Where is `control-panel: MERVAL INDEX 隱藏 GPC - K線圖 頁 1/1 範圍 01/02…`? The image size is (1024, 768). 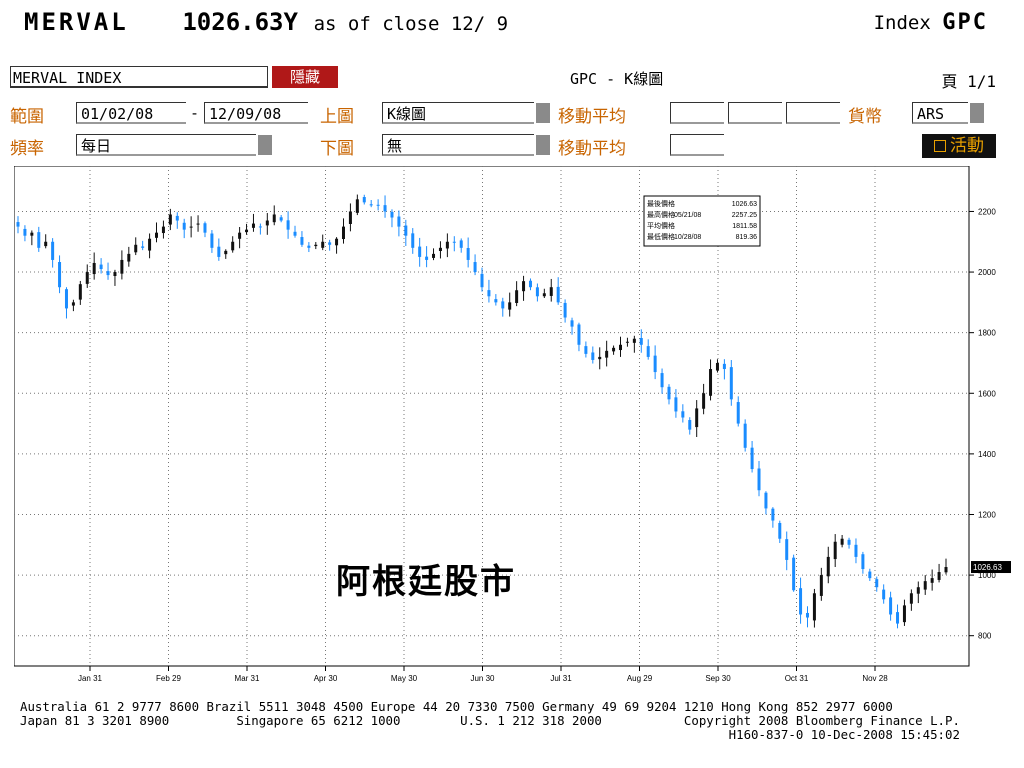
control-panel: MERVAL INDEX 隱藏 GPC - K線圖 頁 1/1 範圍 01/02… is located at coordinates (505, 114).